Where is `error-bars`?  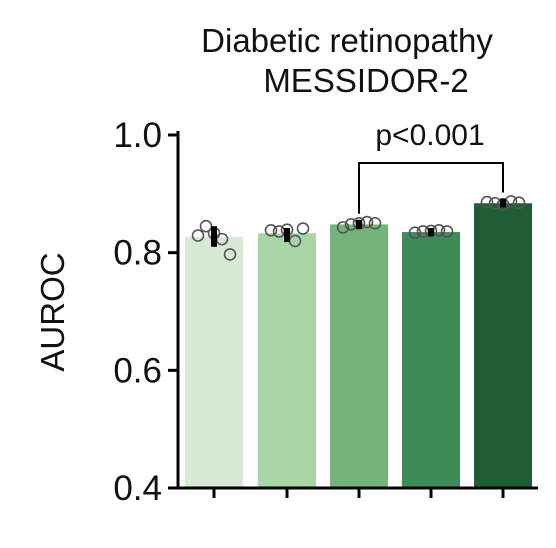
error-bars is located at coordinates (358, 222).